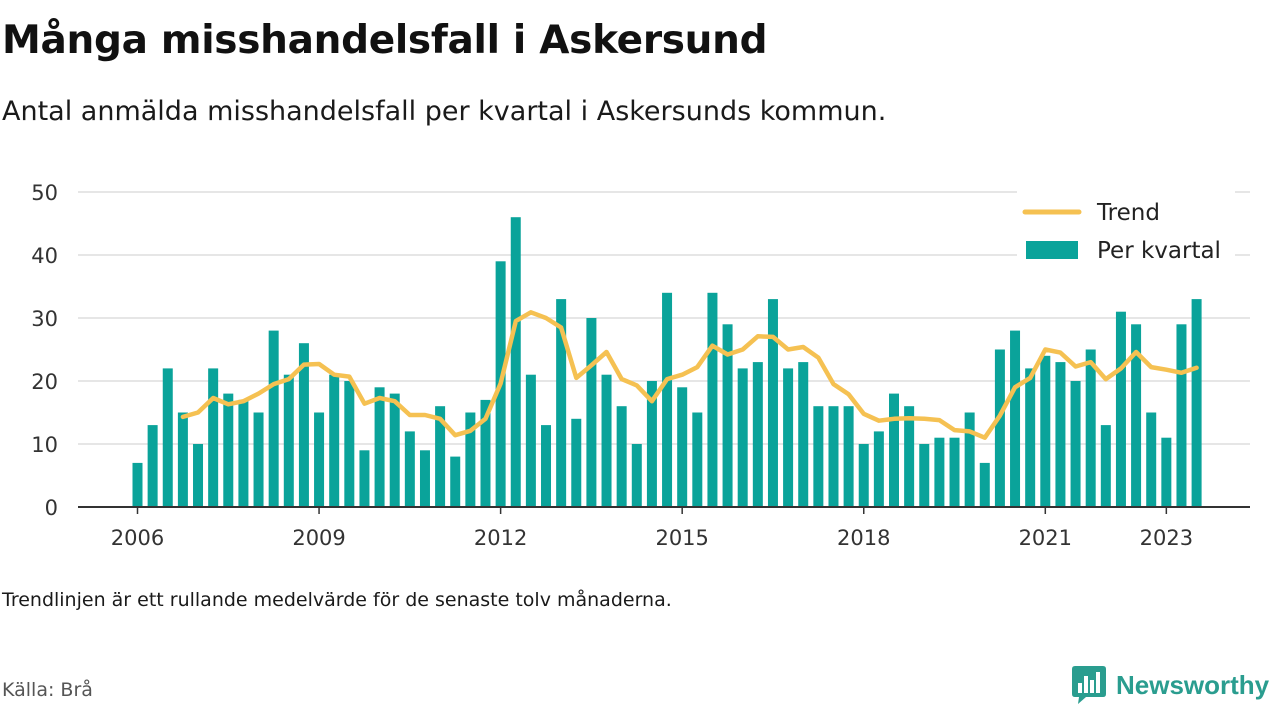  I want to click on legend-bar-label: Per kvartal, so click(1159, 251).